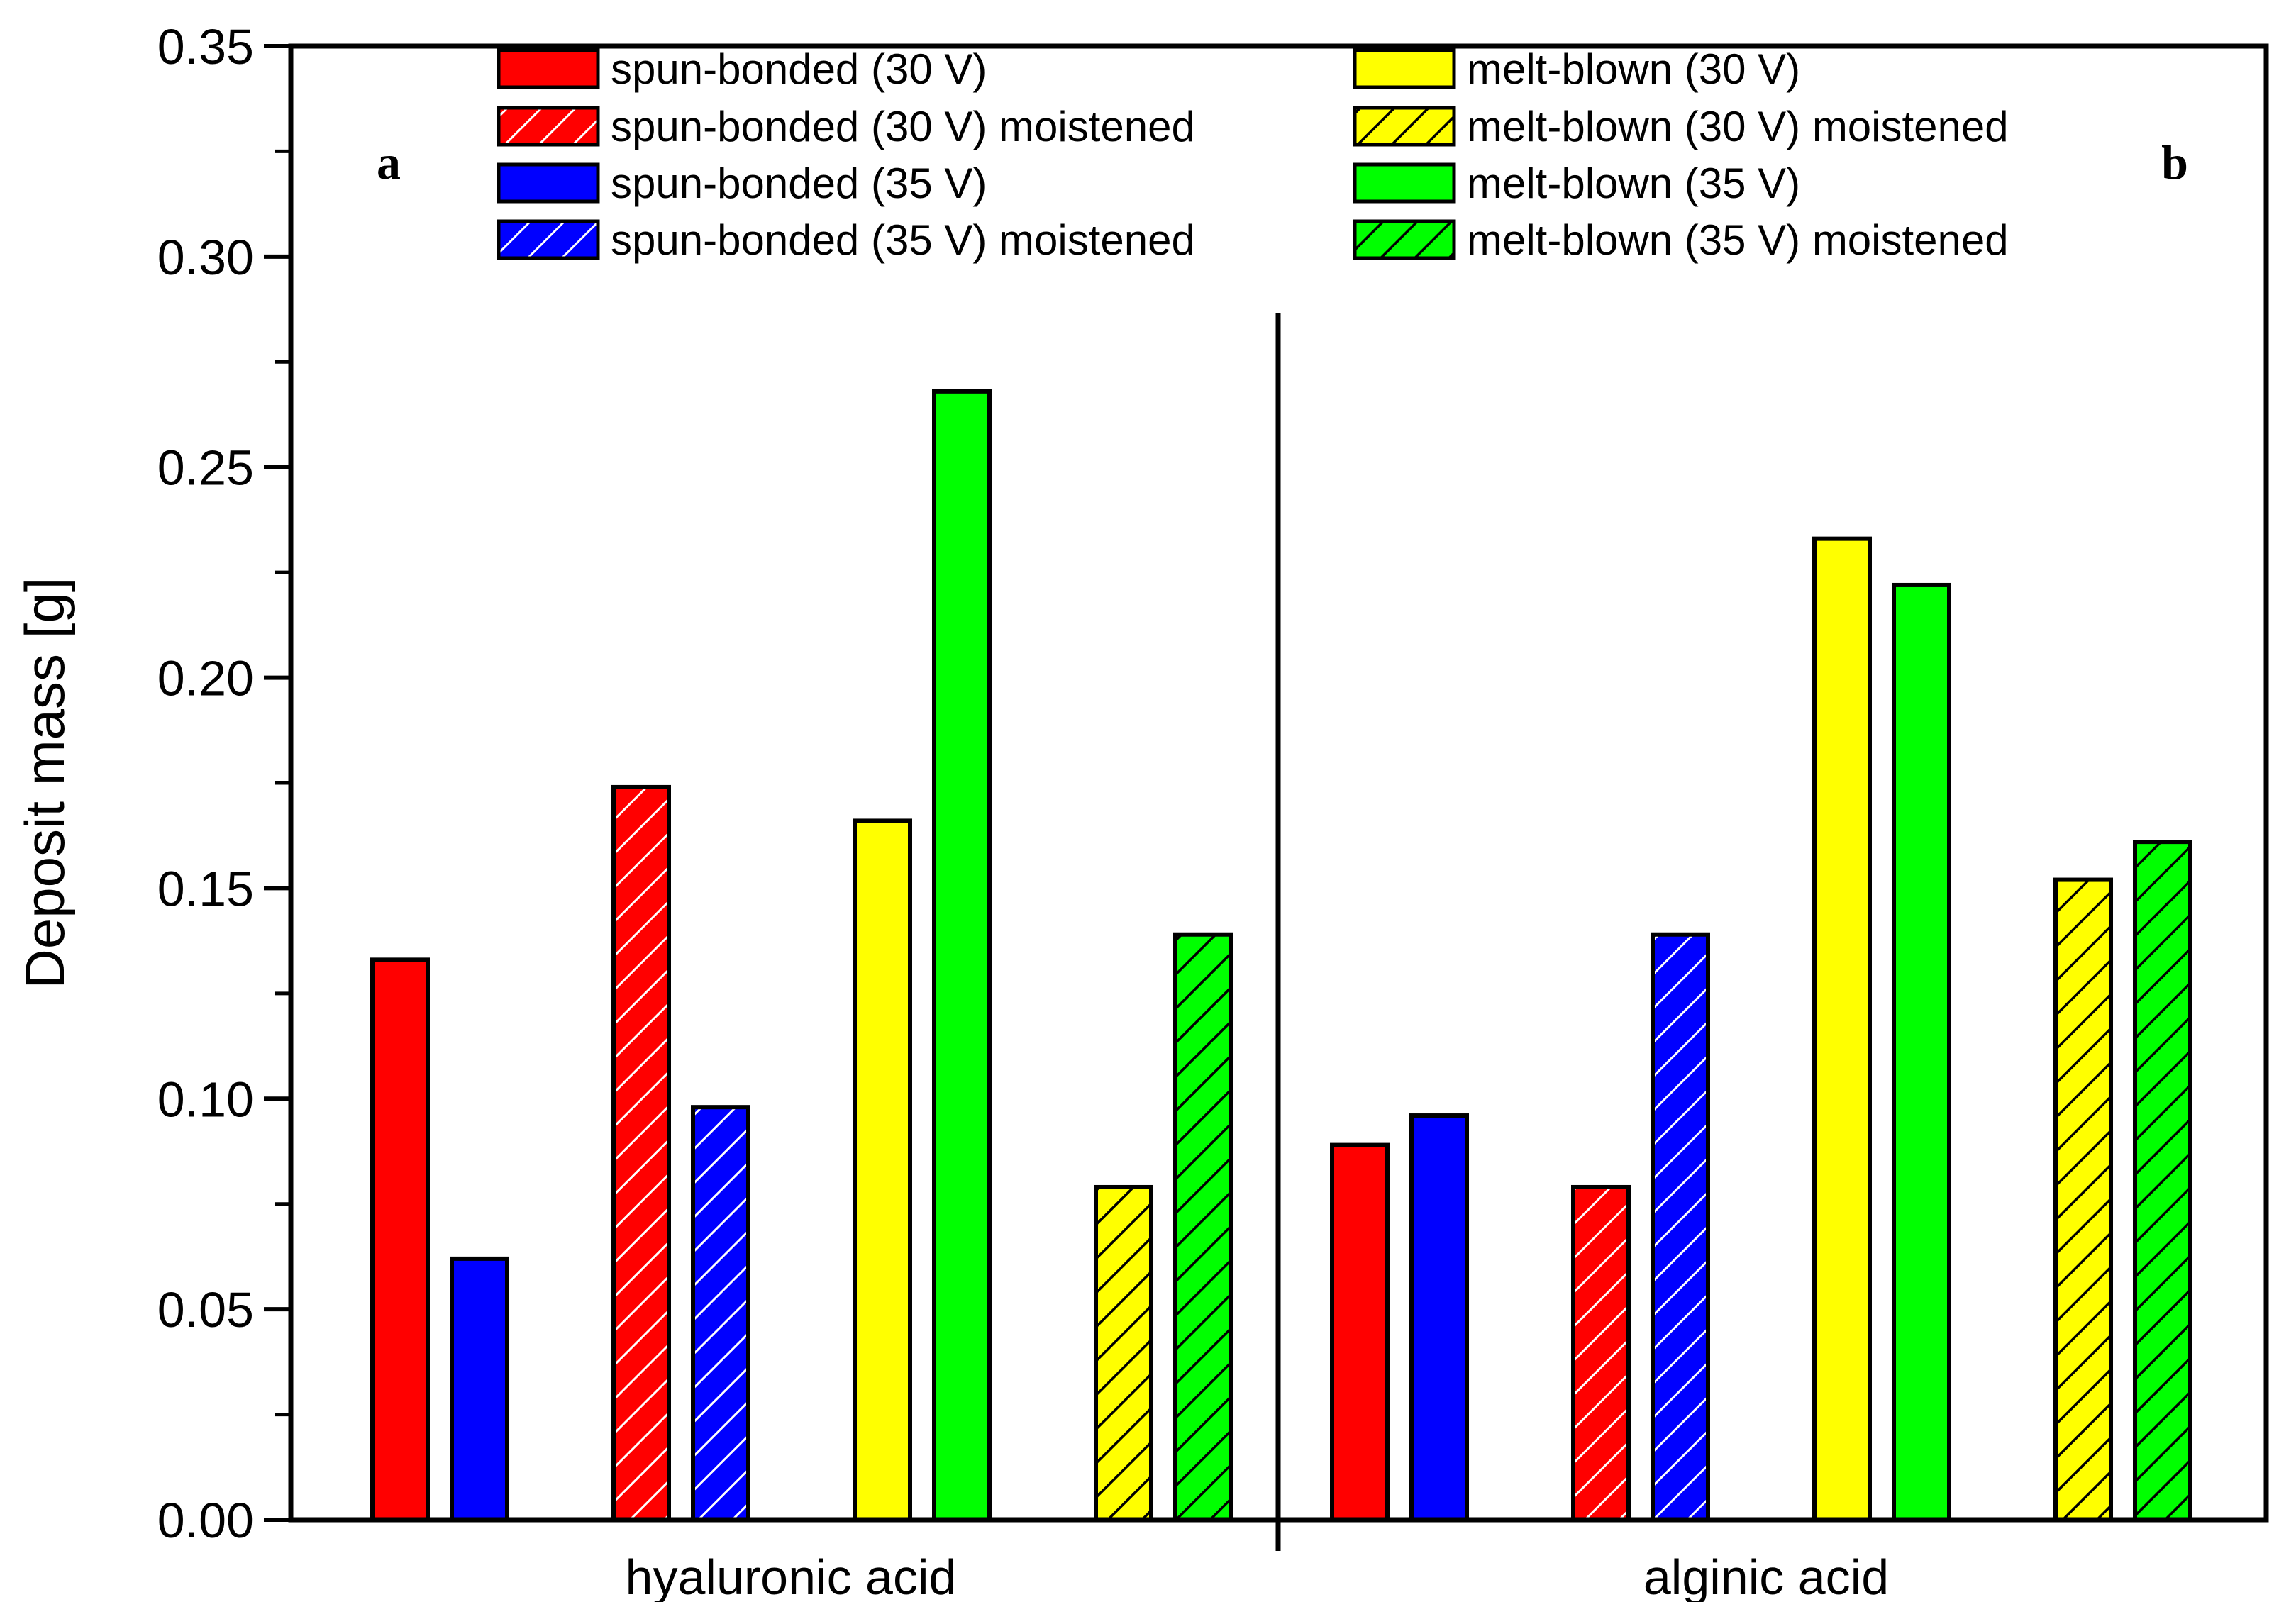 This screenshot has width=2296, height=1602. I want to click on bar-melt-blown-30-v-moistened-alginic-acid-hatch, so click(2083, 1199).